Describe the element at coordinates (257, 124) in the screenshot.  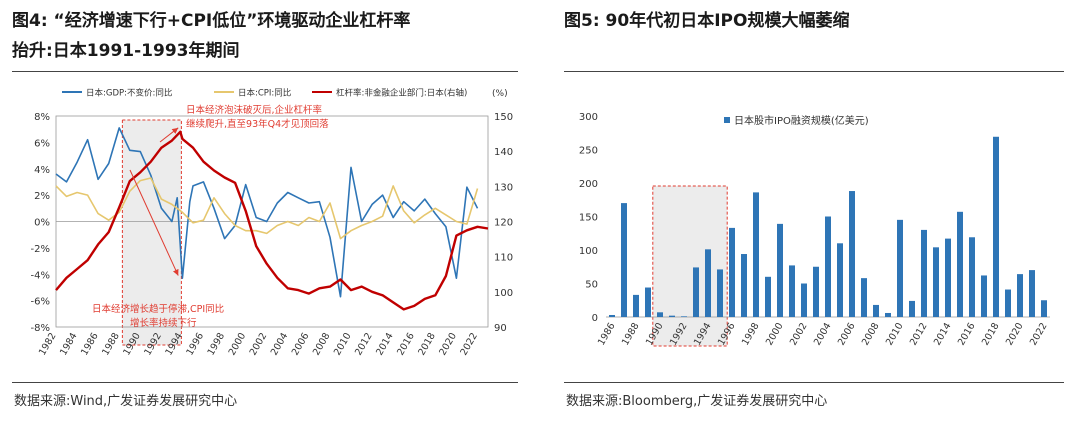
I see `annotation-top-line-1: 继续爬升,直至93年Q4才见顶回落` at that location.